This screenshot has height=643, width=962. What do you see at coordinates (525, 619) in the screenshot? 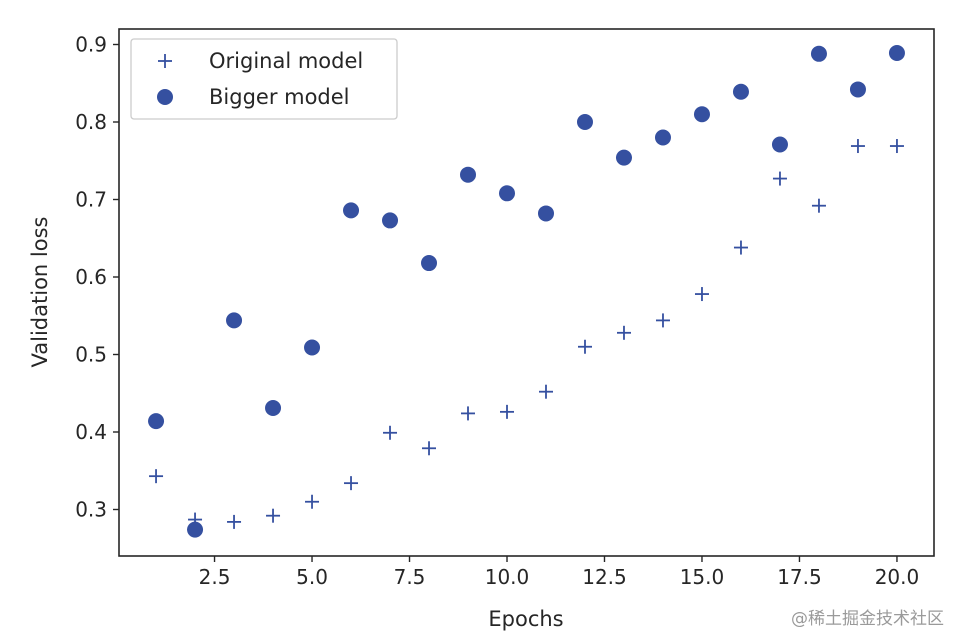
I see `x-axis-label: Epochs` at bounding box center [525, 619].